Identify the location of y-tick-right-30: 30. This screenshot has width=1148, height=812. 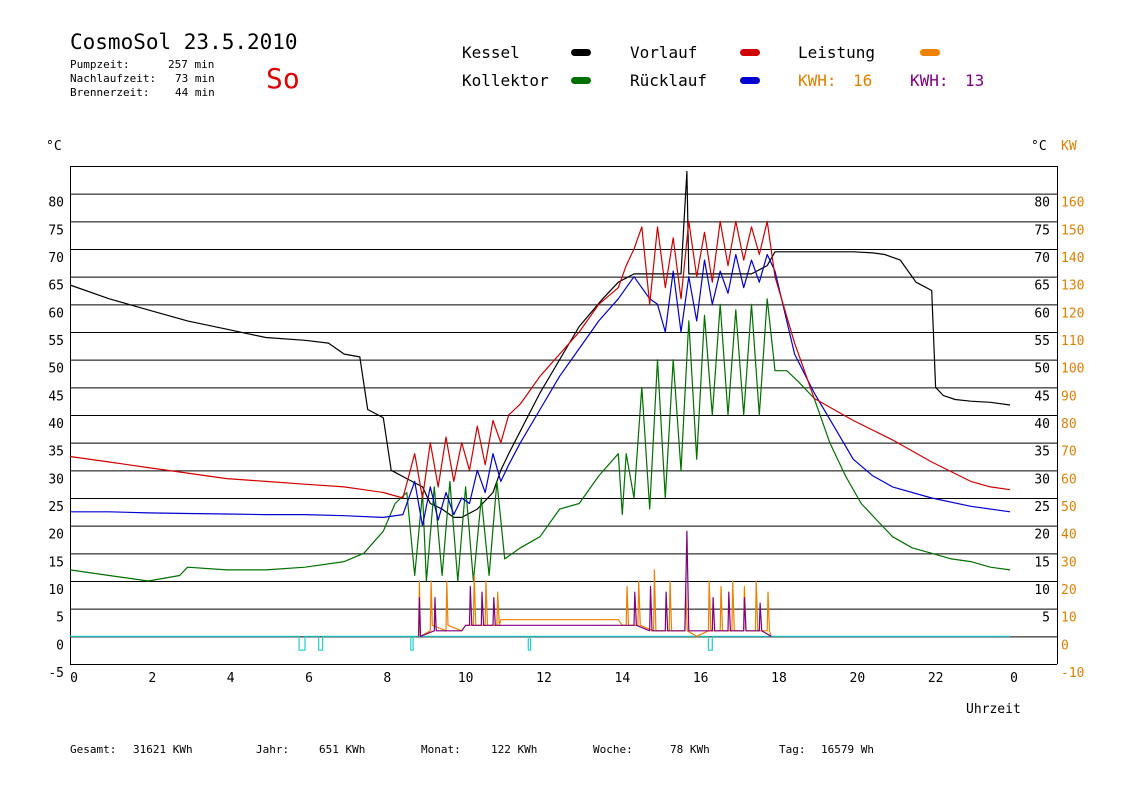
(1042, 479).